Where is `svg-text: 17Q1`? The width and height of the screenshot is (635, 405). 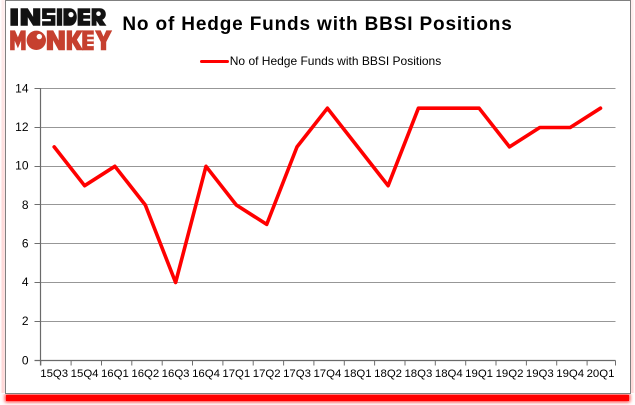 svg-text: 17Q1 is located at coordinates (236, 374).